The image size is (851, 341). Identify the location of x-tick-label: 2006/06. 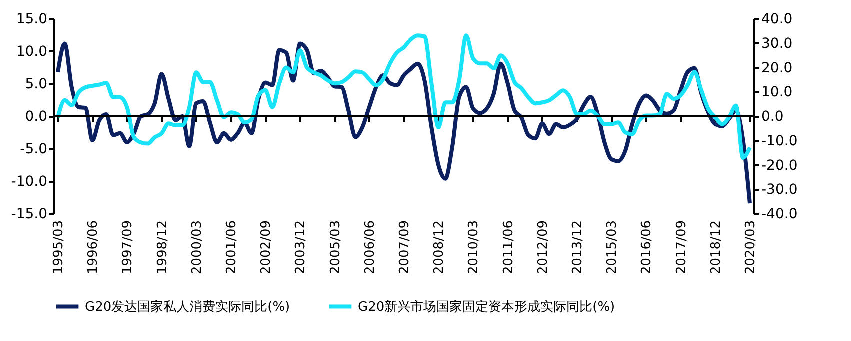
(370, 247).